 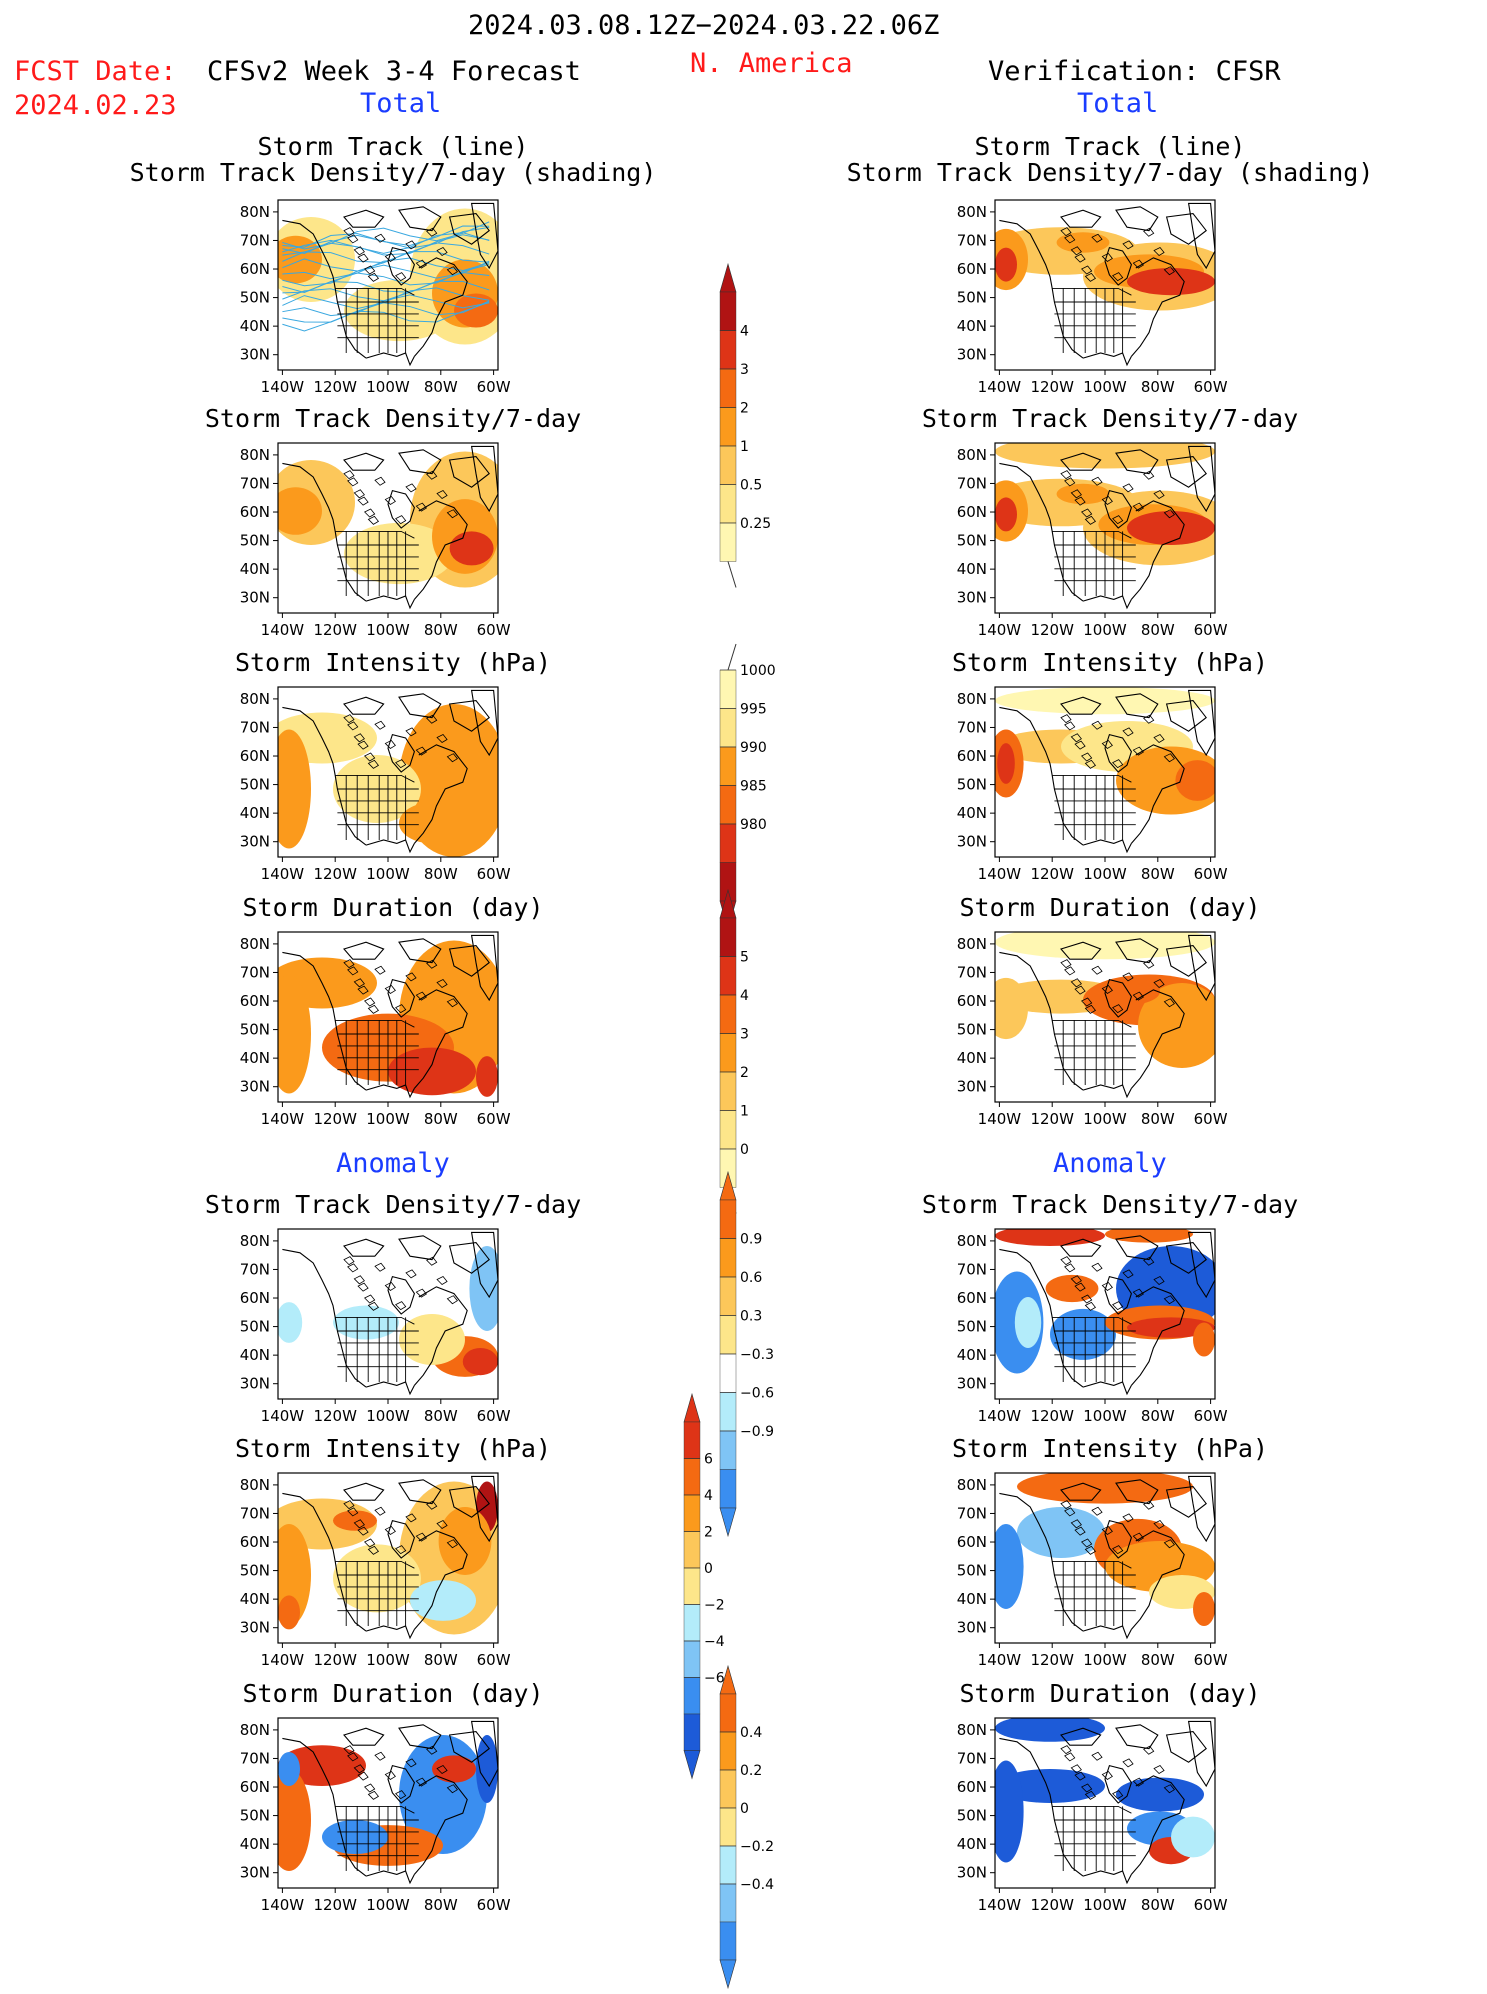 What do you see at coordinates (1072, 1816) in the screenshot?
I see `map-duration-anom-right: 80N 70N 60N 50N 40N 30N 140W 120W 100W 80W 60W` at bounding box center [1072, 1816].